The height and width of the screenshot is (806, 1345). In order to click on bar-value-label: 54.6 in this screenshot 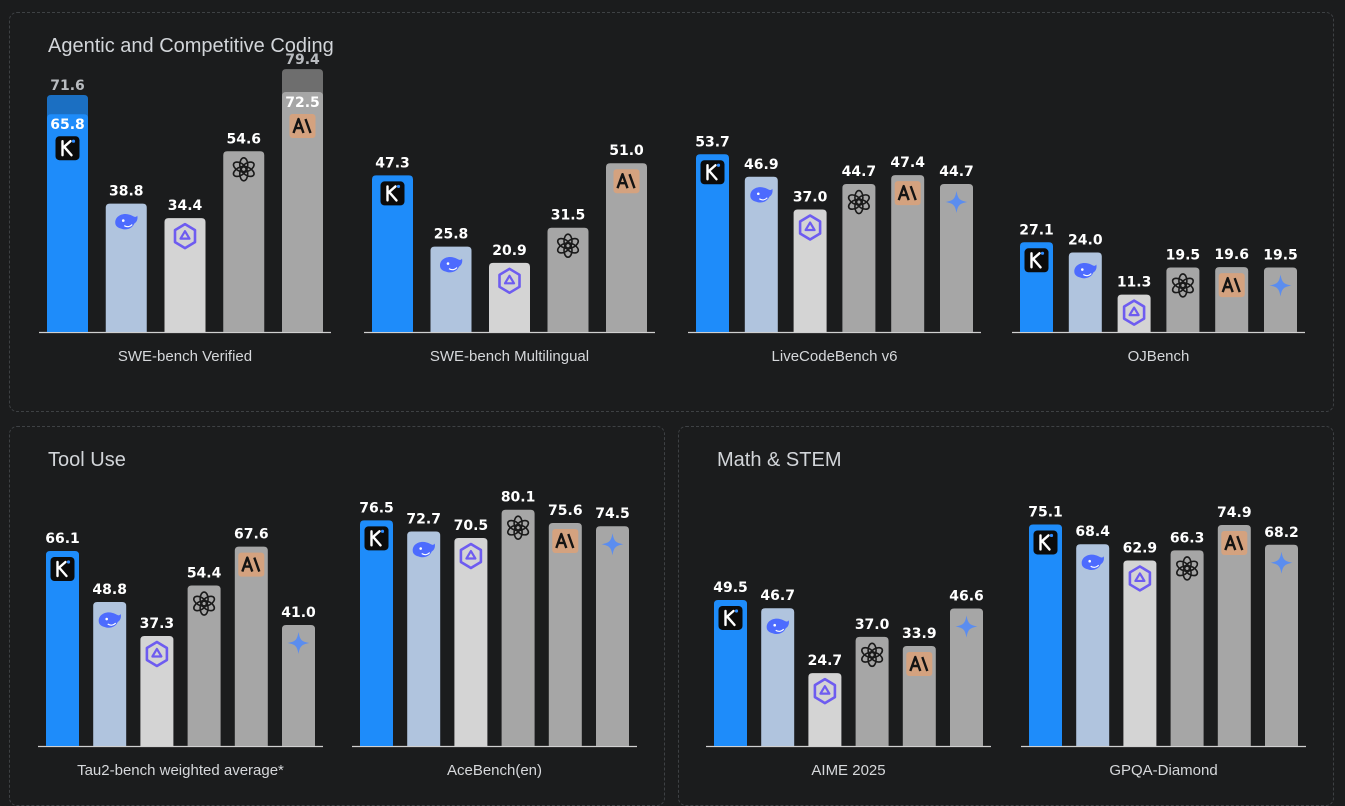, I will do `click(243, 139)`.